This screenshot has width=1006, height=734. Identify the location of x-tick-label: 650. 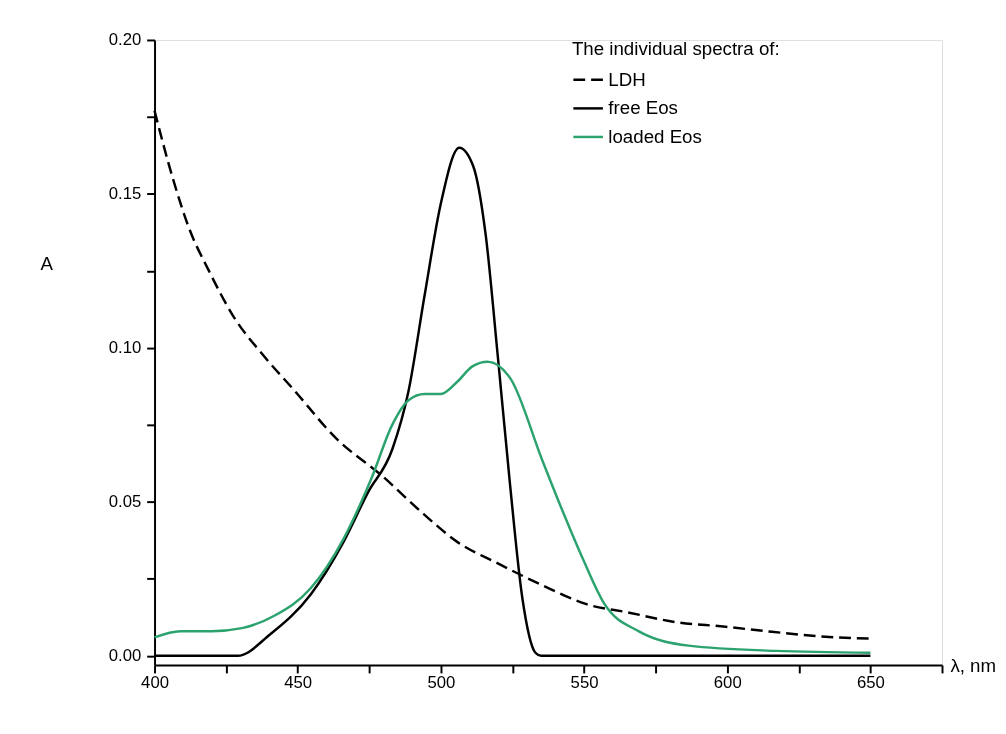
(870, 683).